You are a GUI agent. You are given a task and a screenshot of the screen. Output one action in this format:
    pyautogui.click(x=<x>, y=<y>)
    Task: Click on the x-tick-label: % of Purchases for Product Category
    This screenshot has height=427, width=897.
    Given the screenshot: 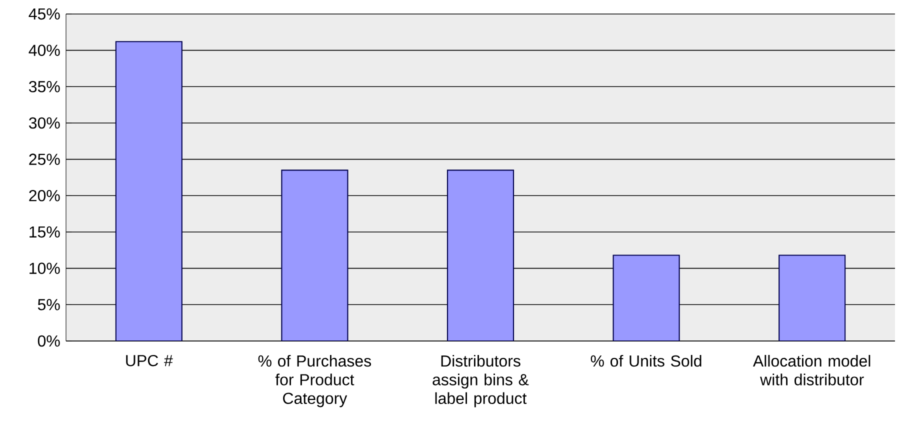 What is the action you would take?
    pyautogui.click(x=315, y=381)
    